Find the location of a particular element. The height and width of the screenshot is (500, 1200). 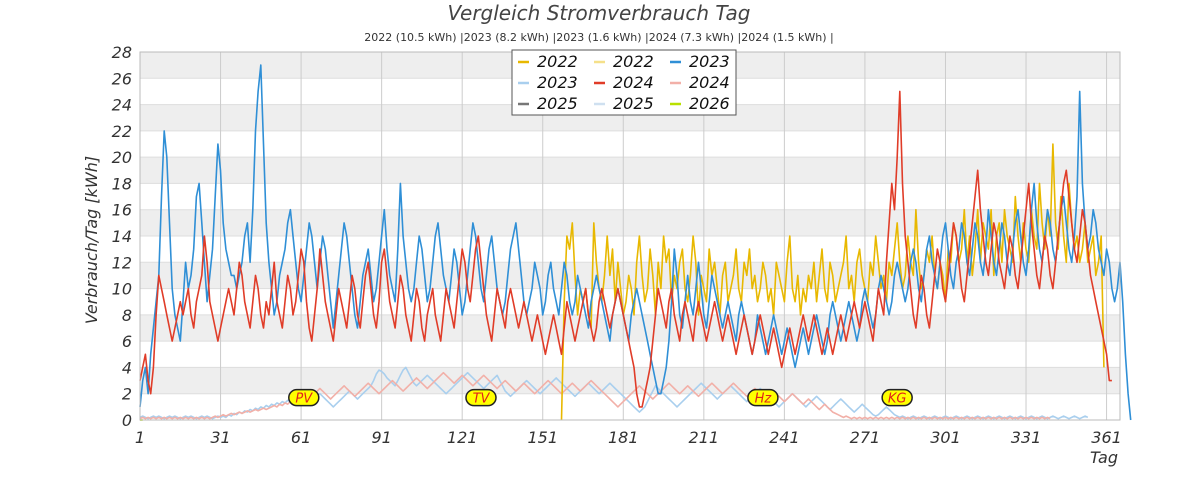

y-tick-label: 16 is located at coordinates (122, 210).